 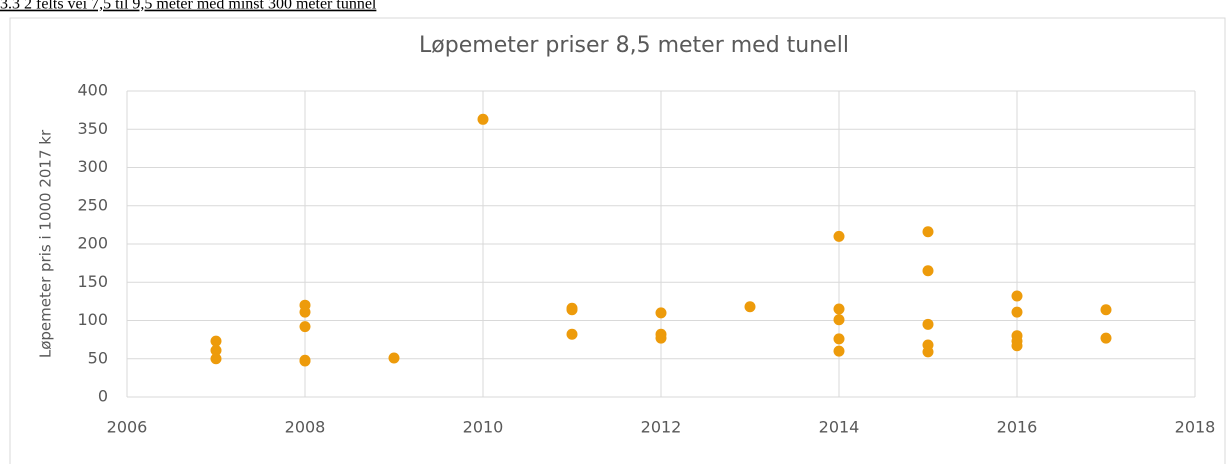 What do you see at coordinates (483, 427) in the screenshot?
I see `x-tick-label: 2010` at bounding box center [483, 427].